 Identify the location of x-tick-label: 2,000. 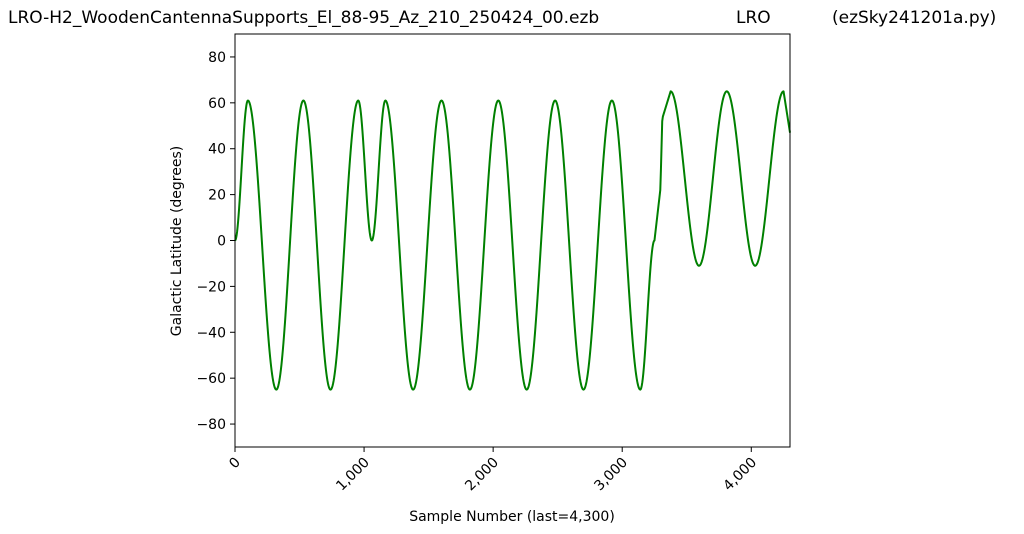
(482, 475).